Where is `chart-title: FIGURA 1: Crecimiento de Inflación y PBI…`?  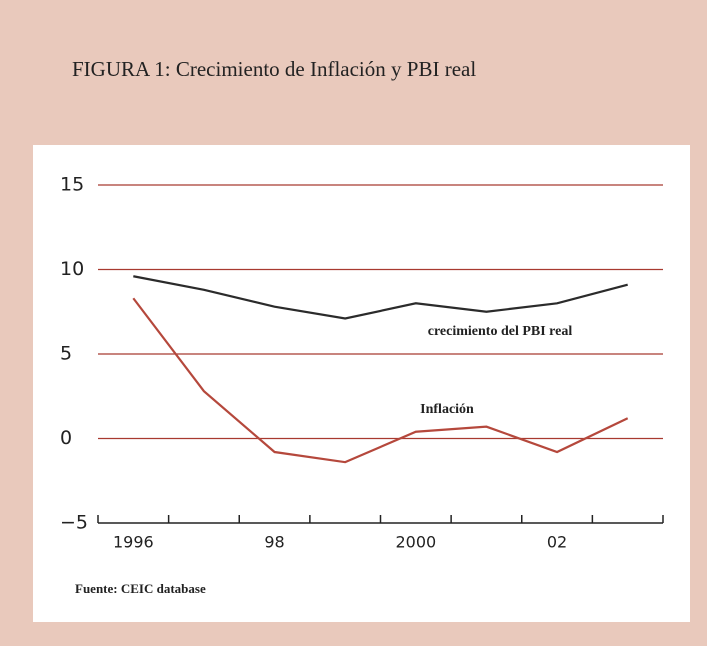
chart-title: FIGURA 1: Crecimiento de Inflación y PBI… is located at coordinates (274, 69).